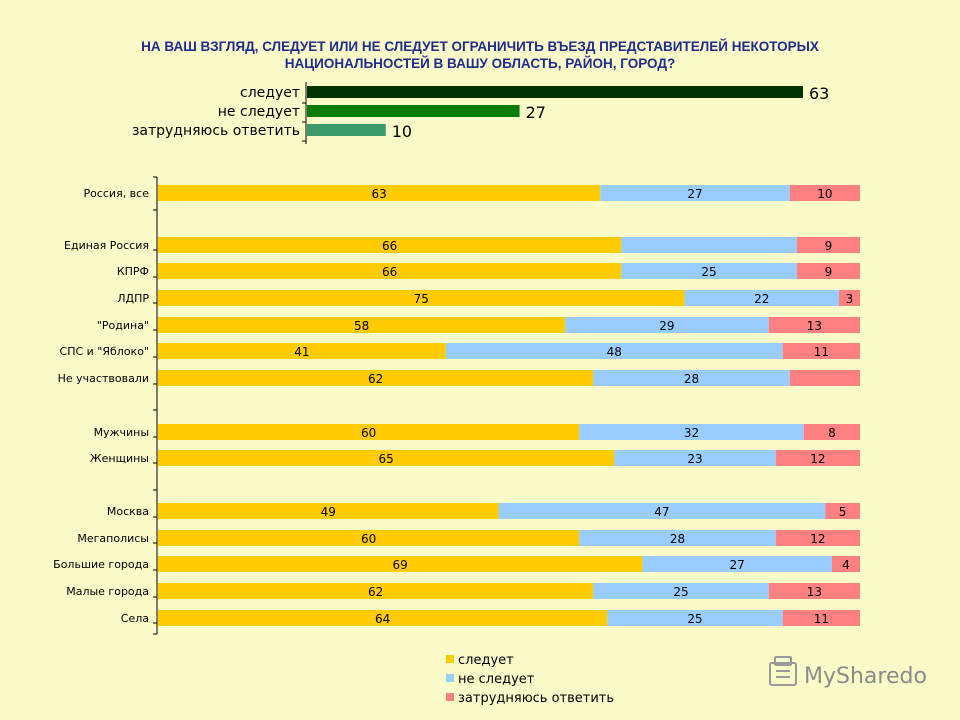 This screenshot has width=960, height=720. Describe the element at coordinates (101, 564) in the screenshot. I see `category-label: Большие города` at that location.